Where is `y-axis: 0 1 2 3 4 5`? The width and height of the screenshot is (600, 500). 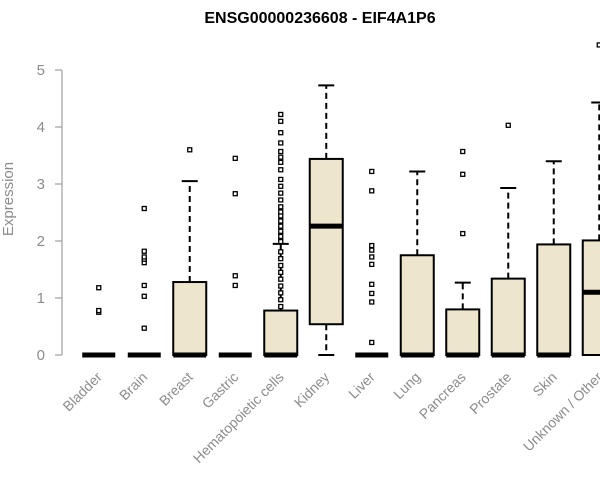 y-axis: 0 1 2 3 4 5 is located at coordinates (50, 213).